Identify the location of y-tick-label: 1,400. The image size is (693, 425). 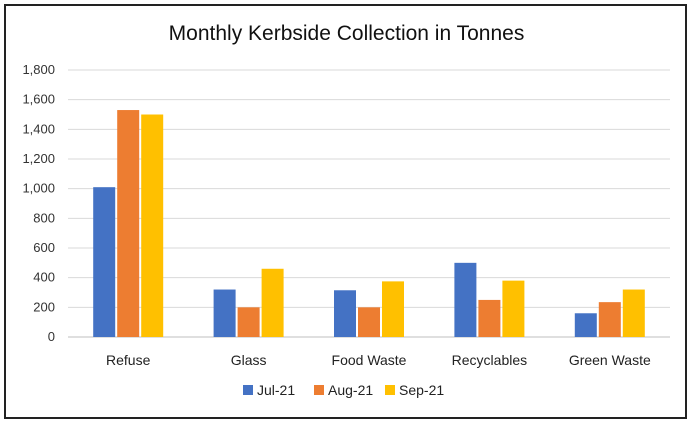
(38, 128).